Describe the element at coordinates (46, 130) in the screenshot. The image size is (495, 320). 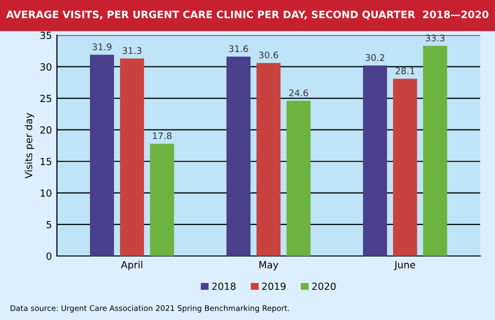
I see `y-tick-label: 20` at that location.